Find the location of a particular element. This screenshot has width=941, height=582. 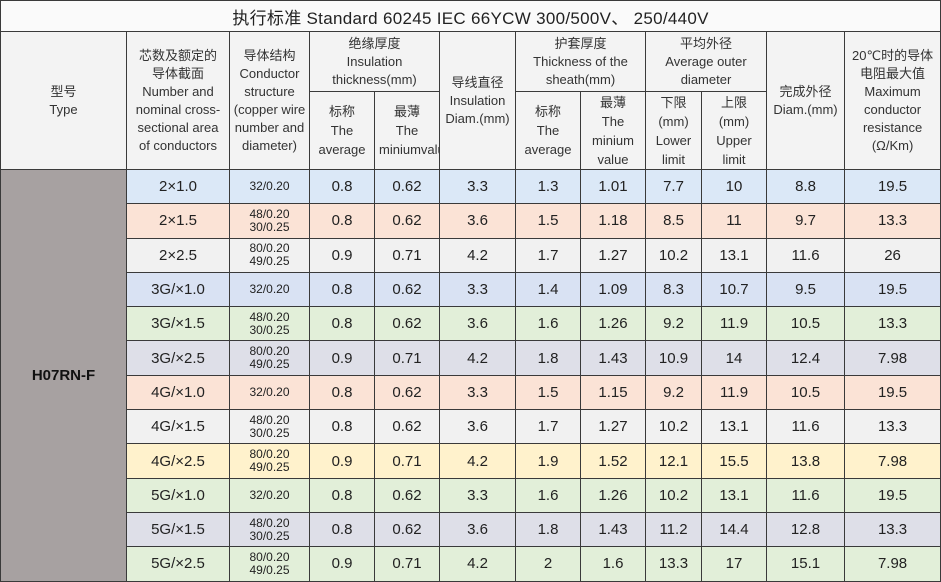

sheath-average-cell: 1.4 is located at coordinates (548, 289).